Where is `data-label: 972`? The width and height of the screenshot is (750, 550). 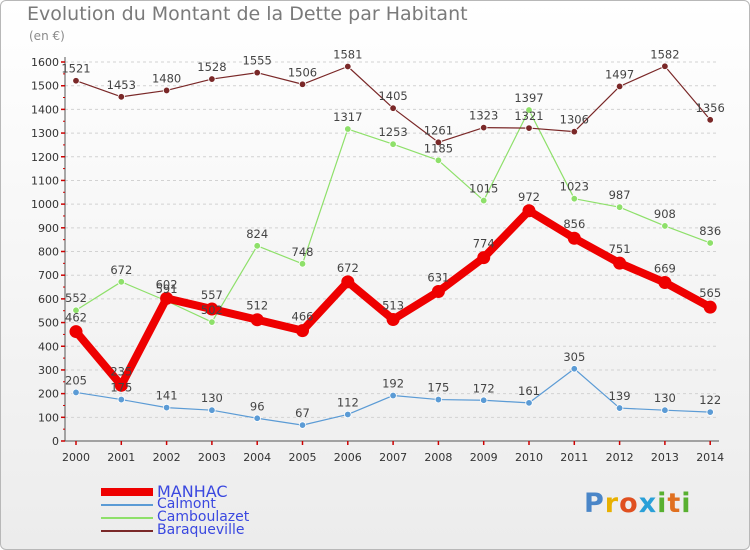
data-label: 972 is located at coordinates (529, 197).